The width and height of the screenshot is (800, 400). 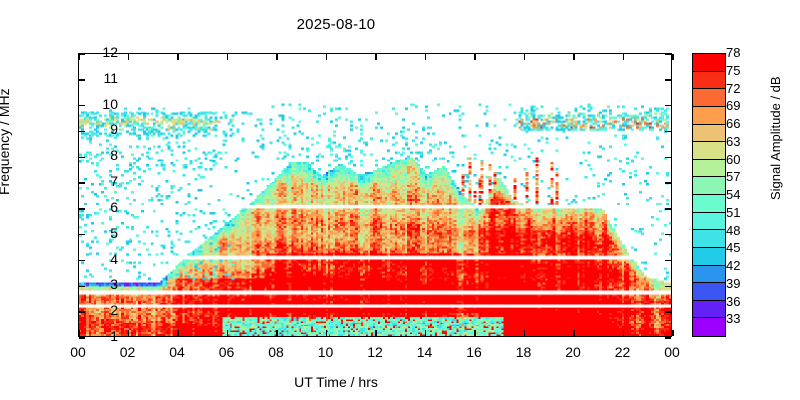 I want to click on y-tick-label: 3, so click(x=114, y=284).